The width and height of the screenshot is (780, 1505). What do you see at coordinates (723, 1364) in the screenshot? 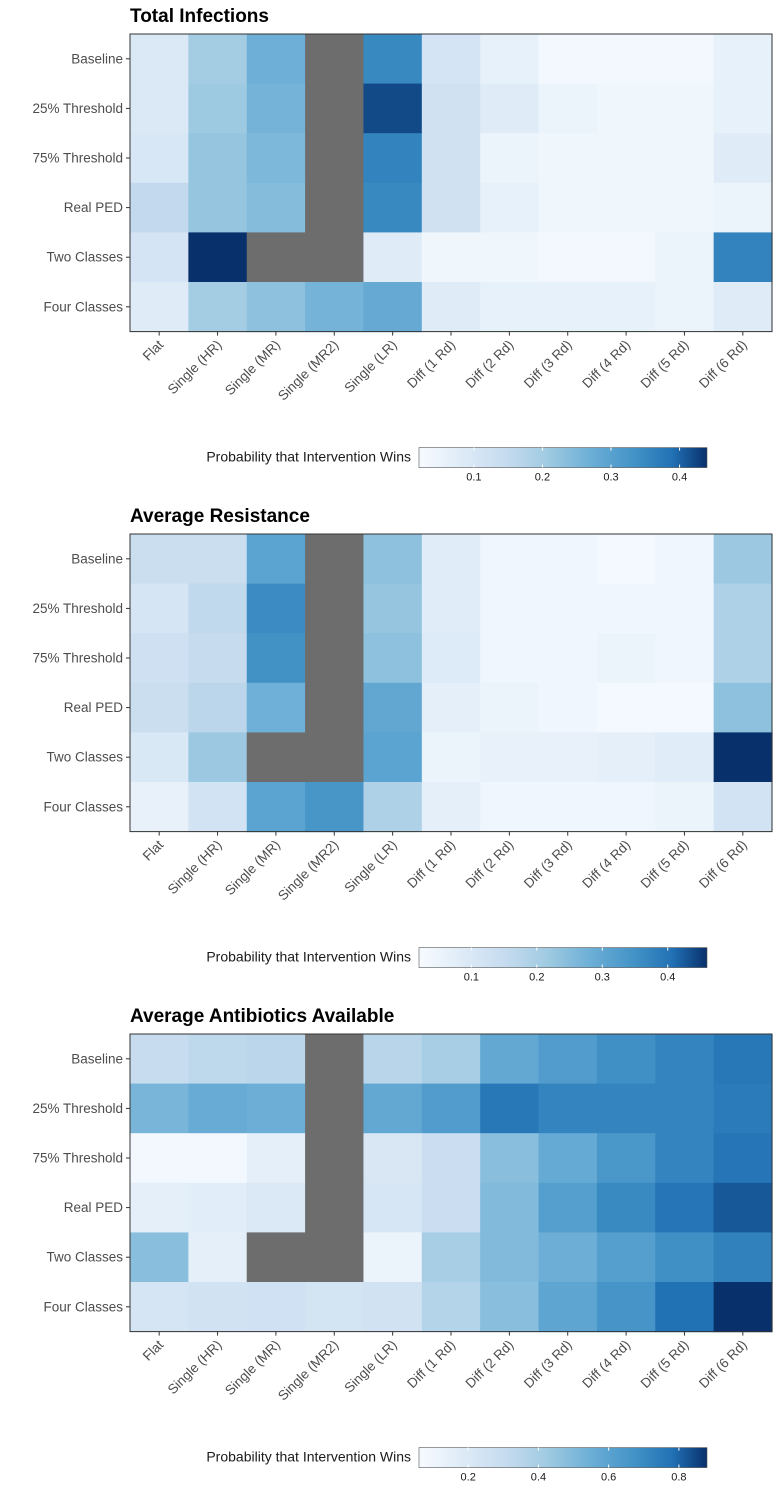
I see `x-tick-label: Diff (6 Rd)` at bounding box center [723, 1364].